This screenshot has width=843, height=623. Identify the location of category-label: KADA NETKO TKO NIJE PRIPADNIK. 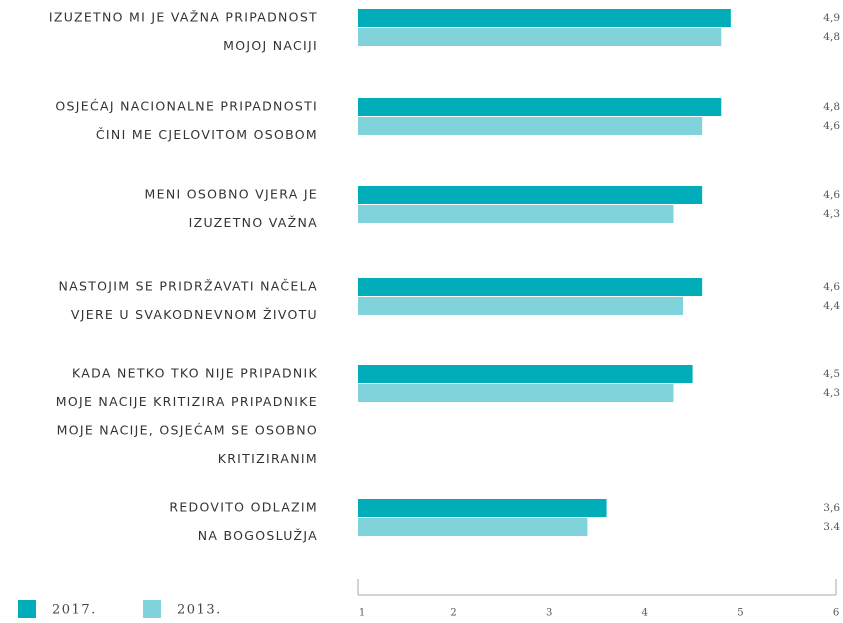
(195, 373).